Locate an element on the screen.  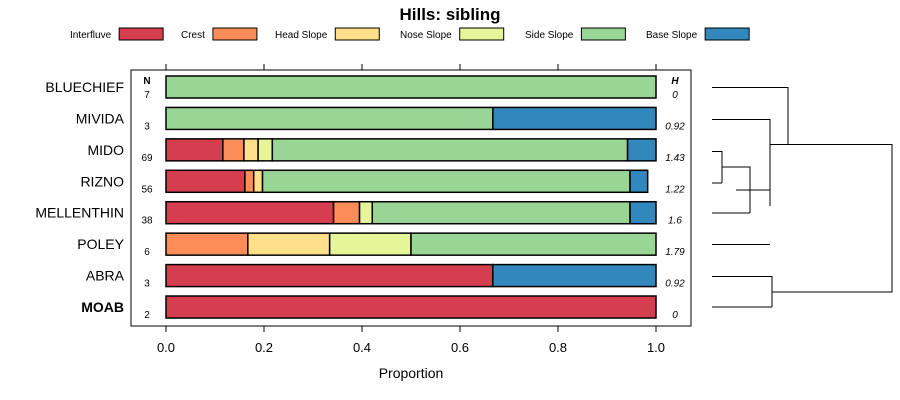
legend-swatch-base-slope is located at coordinates (727, 34).